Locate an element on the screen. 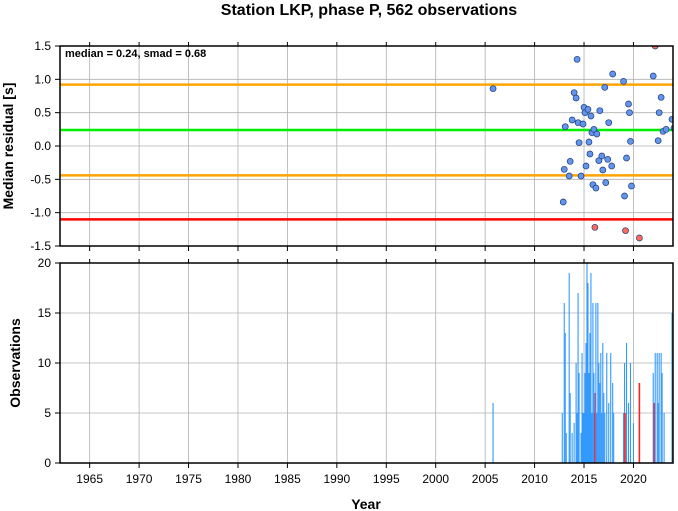  median-smad-annotation: median = 0.24, smad = 0.68 is located at coordinates (135, 54).